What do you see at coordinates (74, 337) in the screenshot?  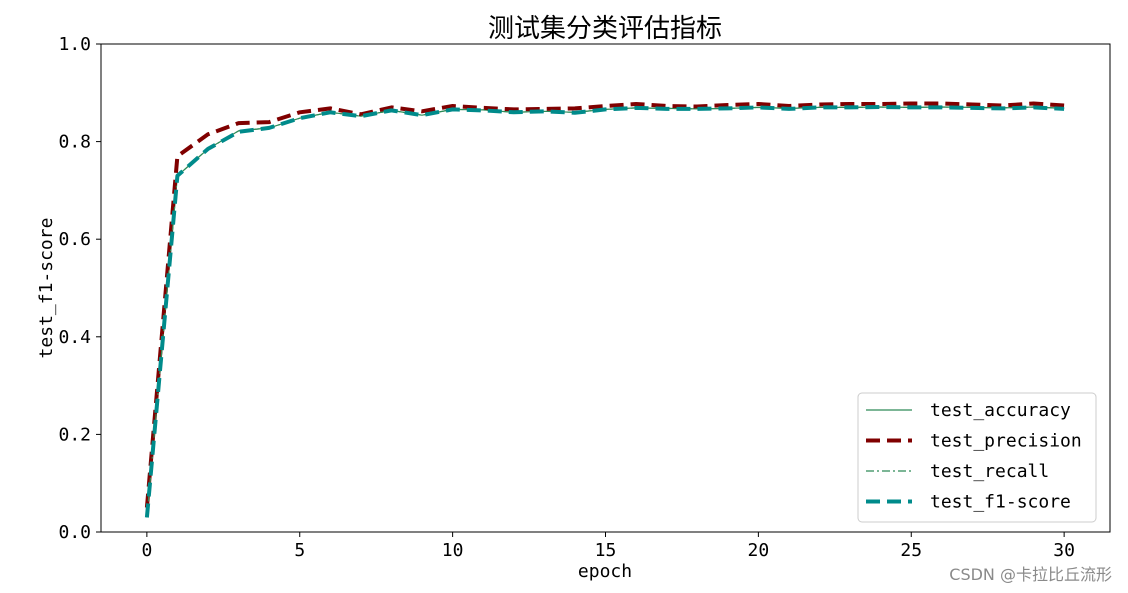 I see `y-tick-label: 0.4` at bounding box center [74, 337].